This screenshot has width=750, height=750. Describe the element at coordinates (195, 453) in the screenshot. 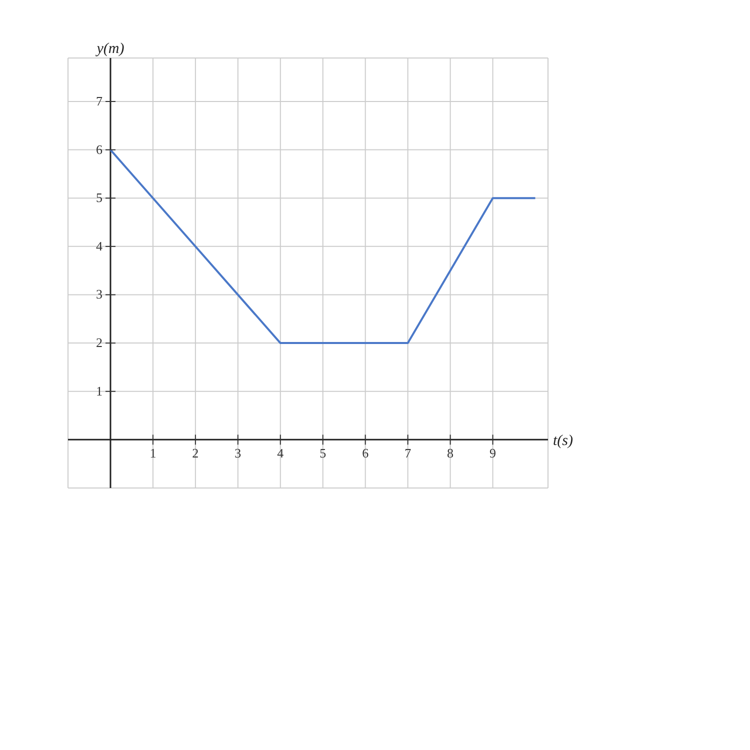

I see `x-tick-label: 2` at that location.